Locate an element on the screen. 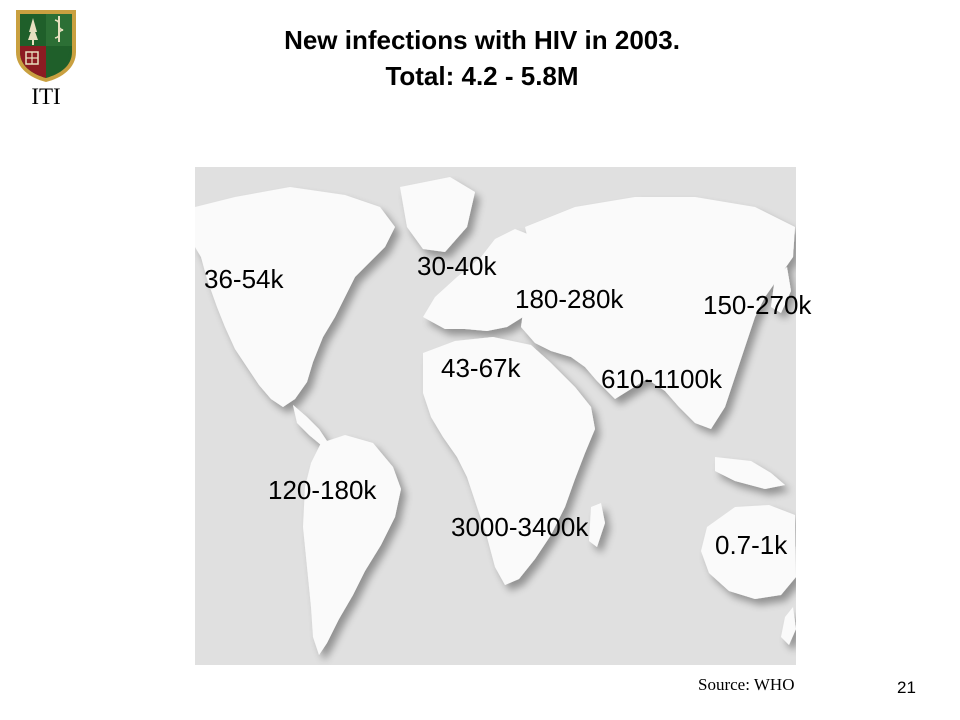  source-note: Source: WHO is located at coordinates (746, 684).